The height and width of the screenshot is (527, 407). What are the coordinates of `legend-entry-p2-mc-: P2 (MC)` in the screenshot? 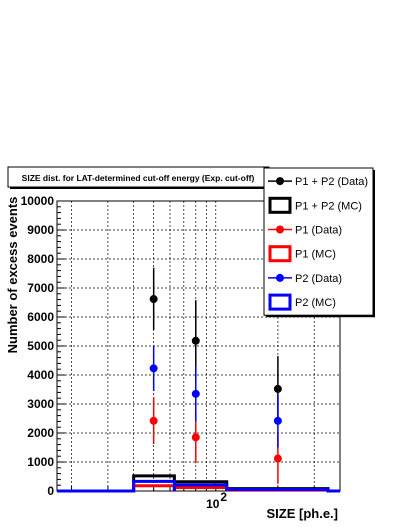 It's located at (302, 302).